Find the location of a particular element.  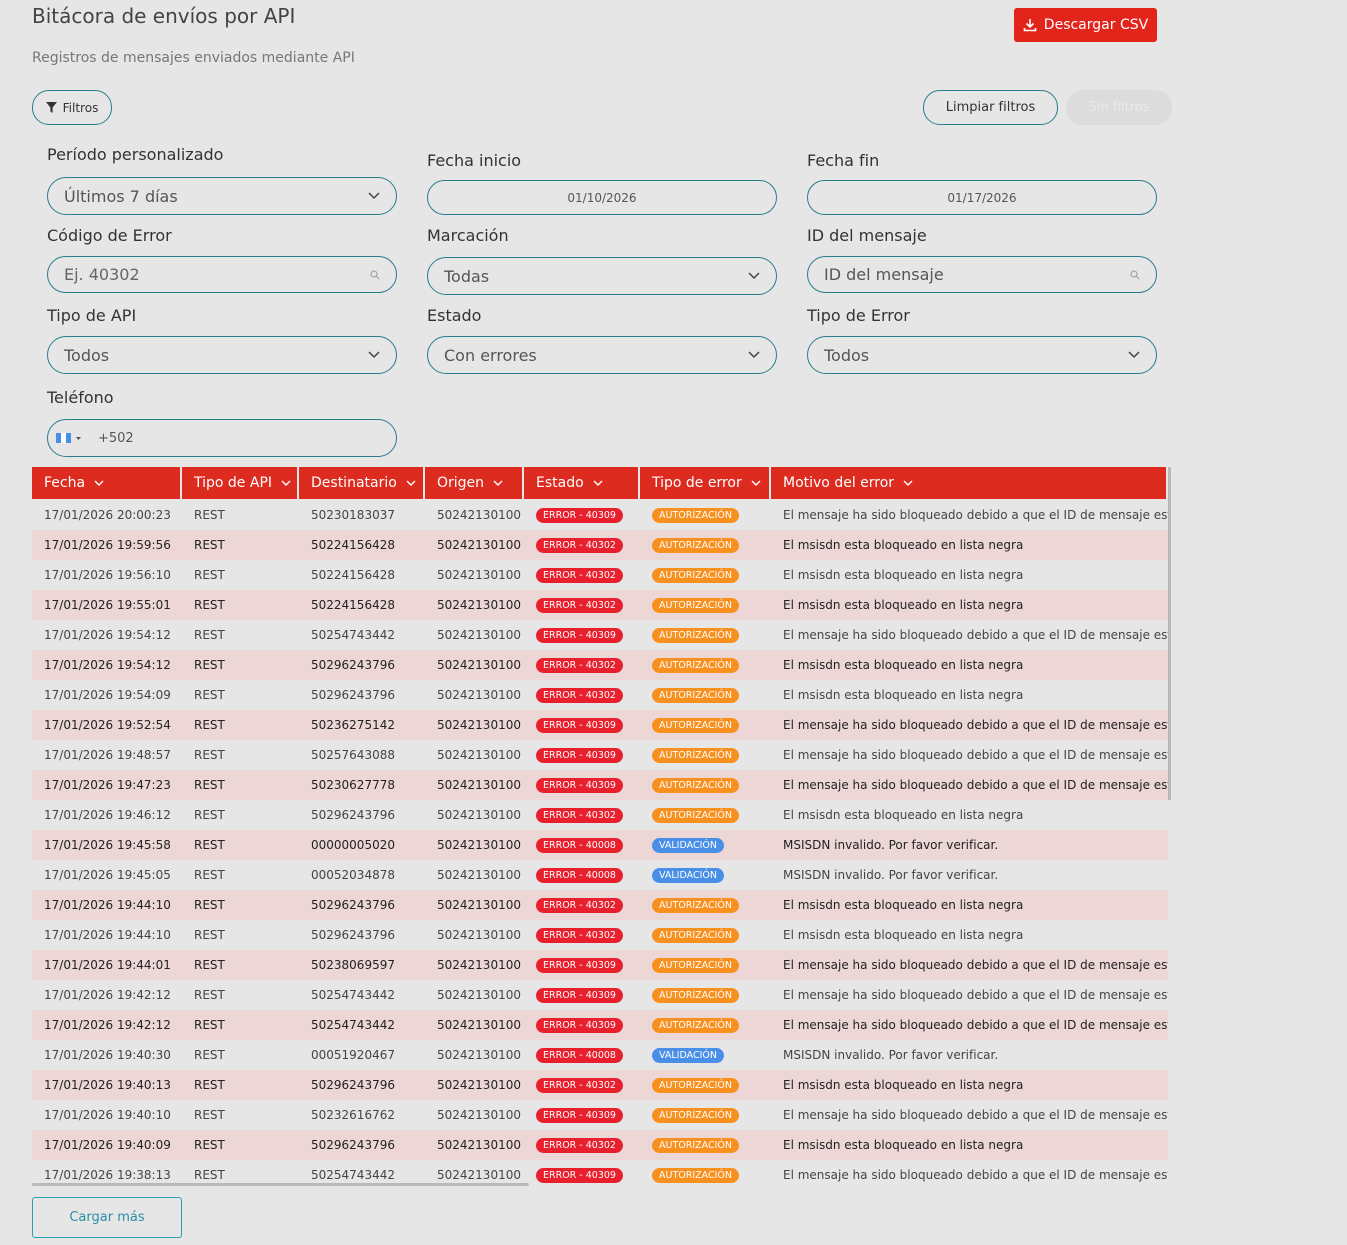

start-date: 01/10/2026 is located at coordinates (602, 197).